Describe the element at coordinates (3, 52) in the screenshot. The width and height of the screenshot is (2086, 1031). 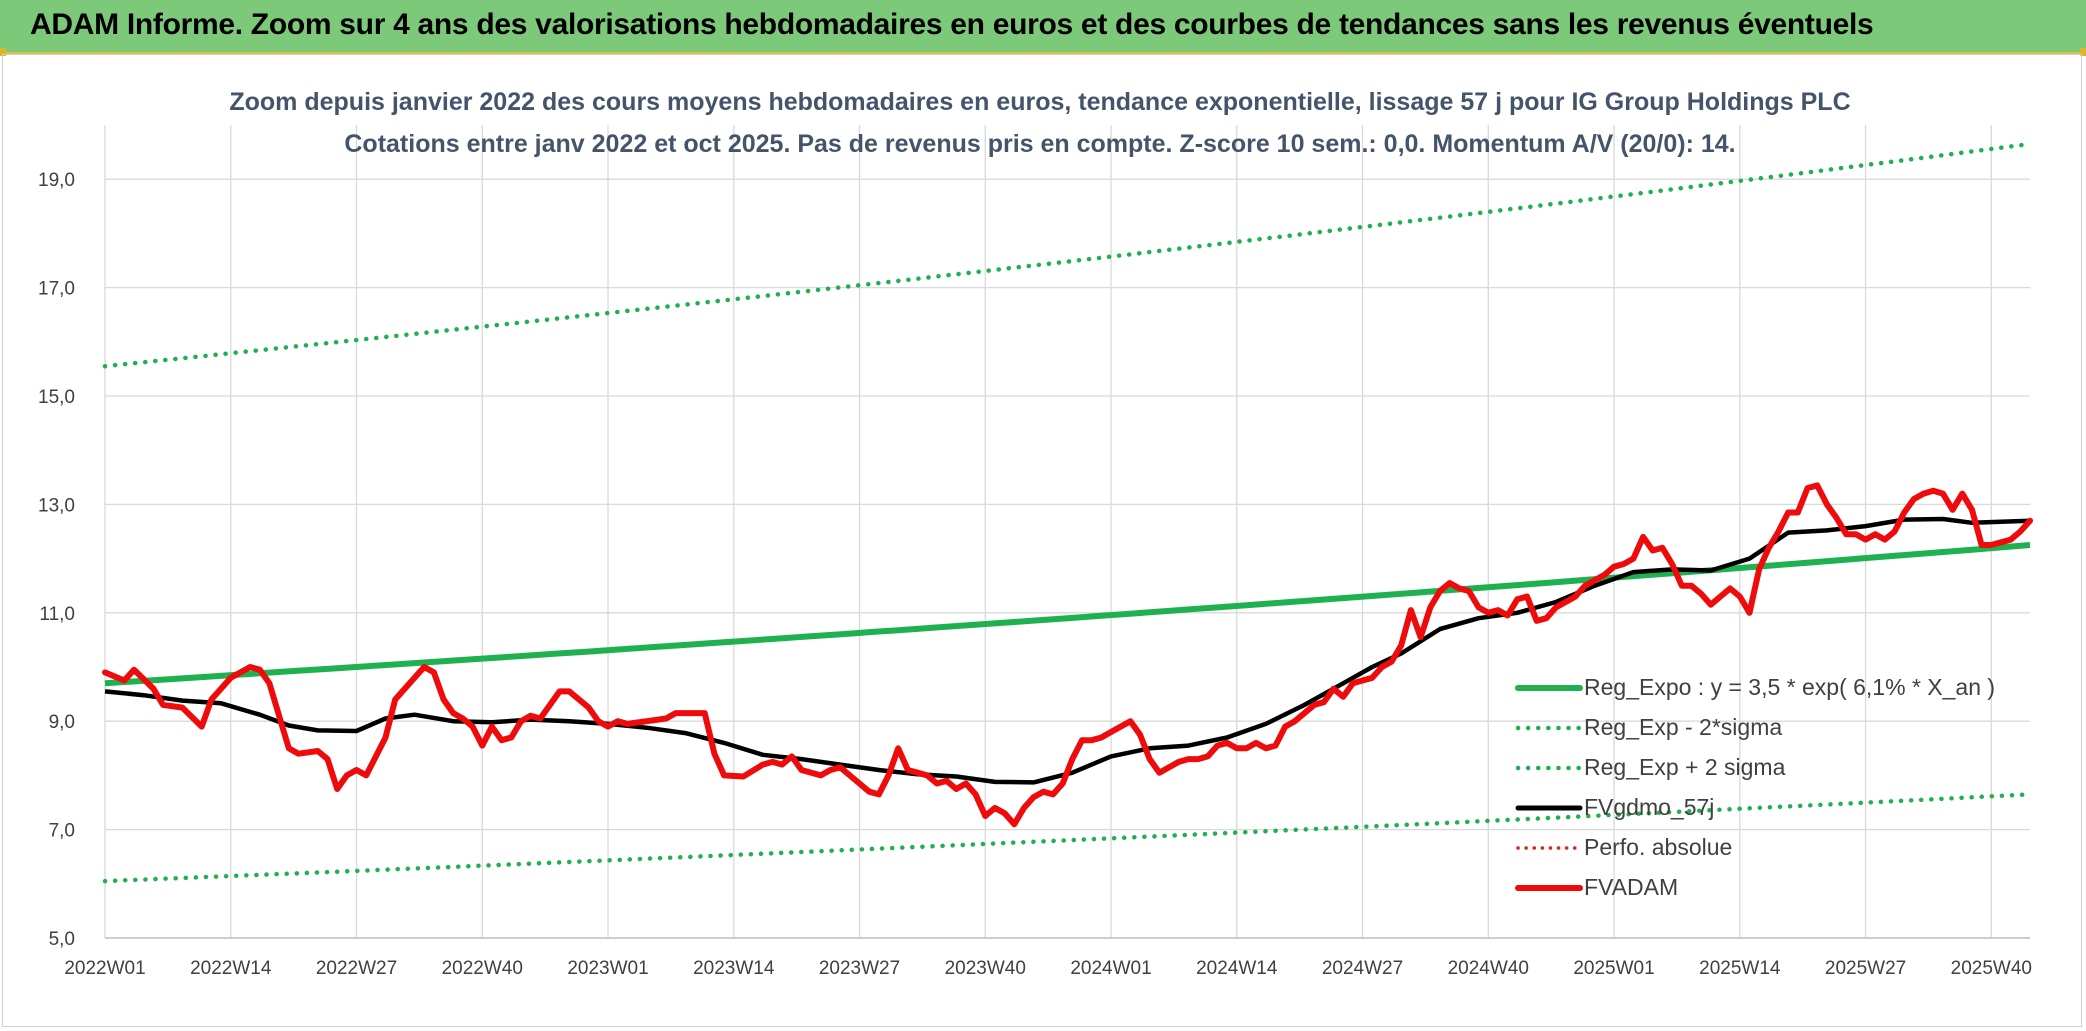
I see `left-accent-mark` at that location.